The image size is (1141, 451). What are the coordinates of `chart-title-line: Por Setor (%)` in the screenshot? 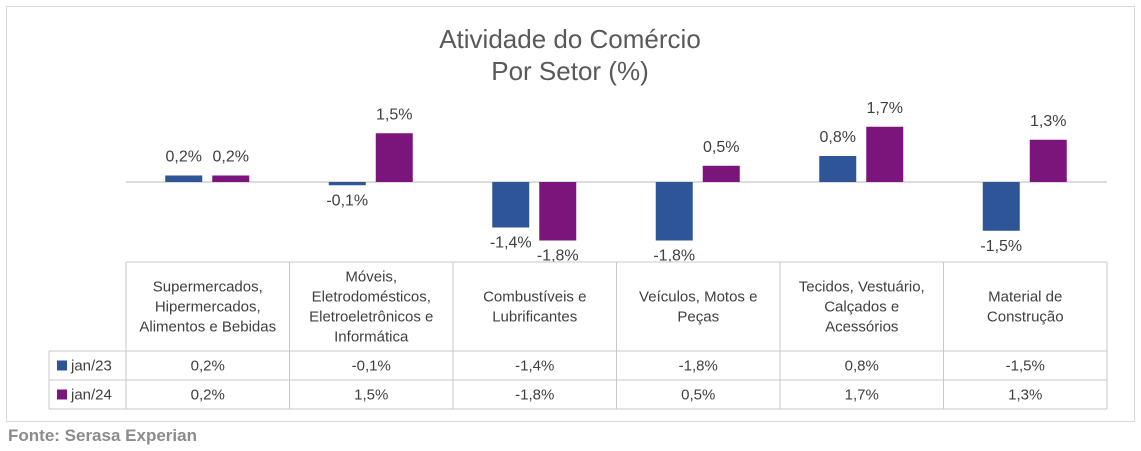 It's located at (570, 71).